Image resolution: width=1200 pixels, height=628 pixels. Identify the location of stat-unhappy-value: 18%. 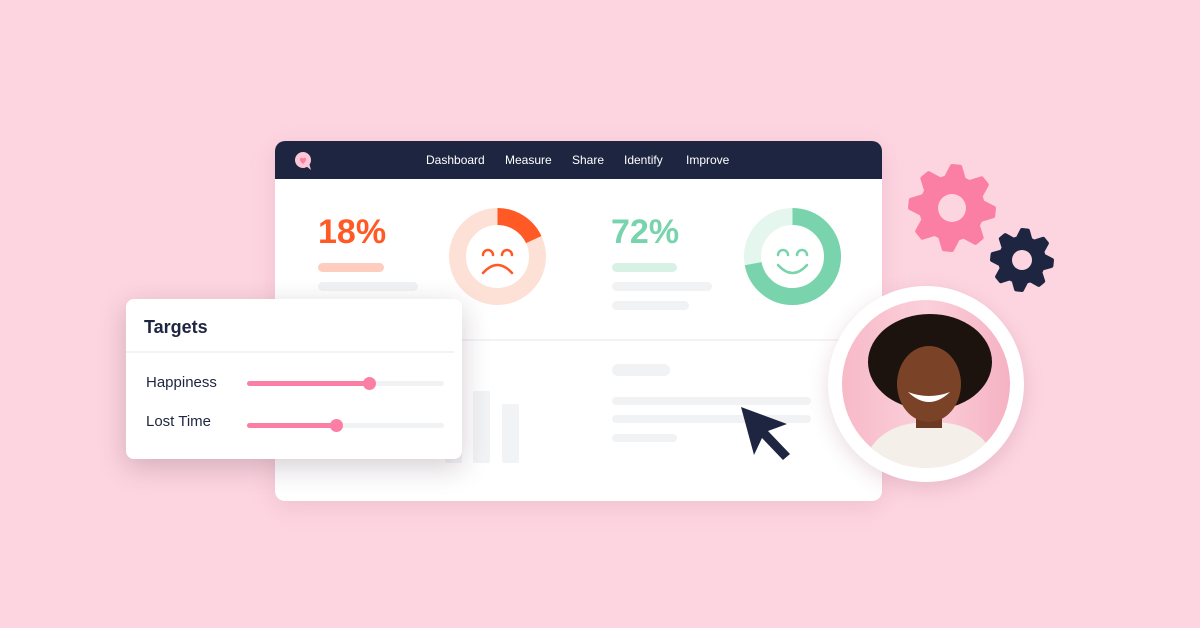
(352, 232).